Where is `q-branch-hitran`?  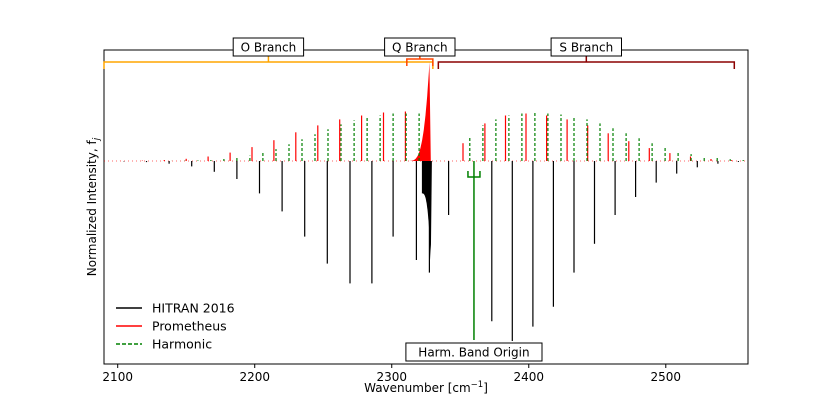 q-branch-hitran is located at coordinates (426, 210).